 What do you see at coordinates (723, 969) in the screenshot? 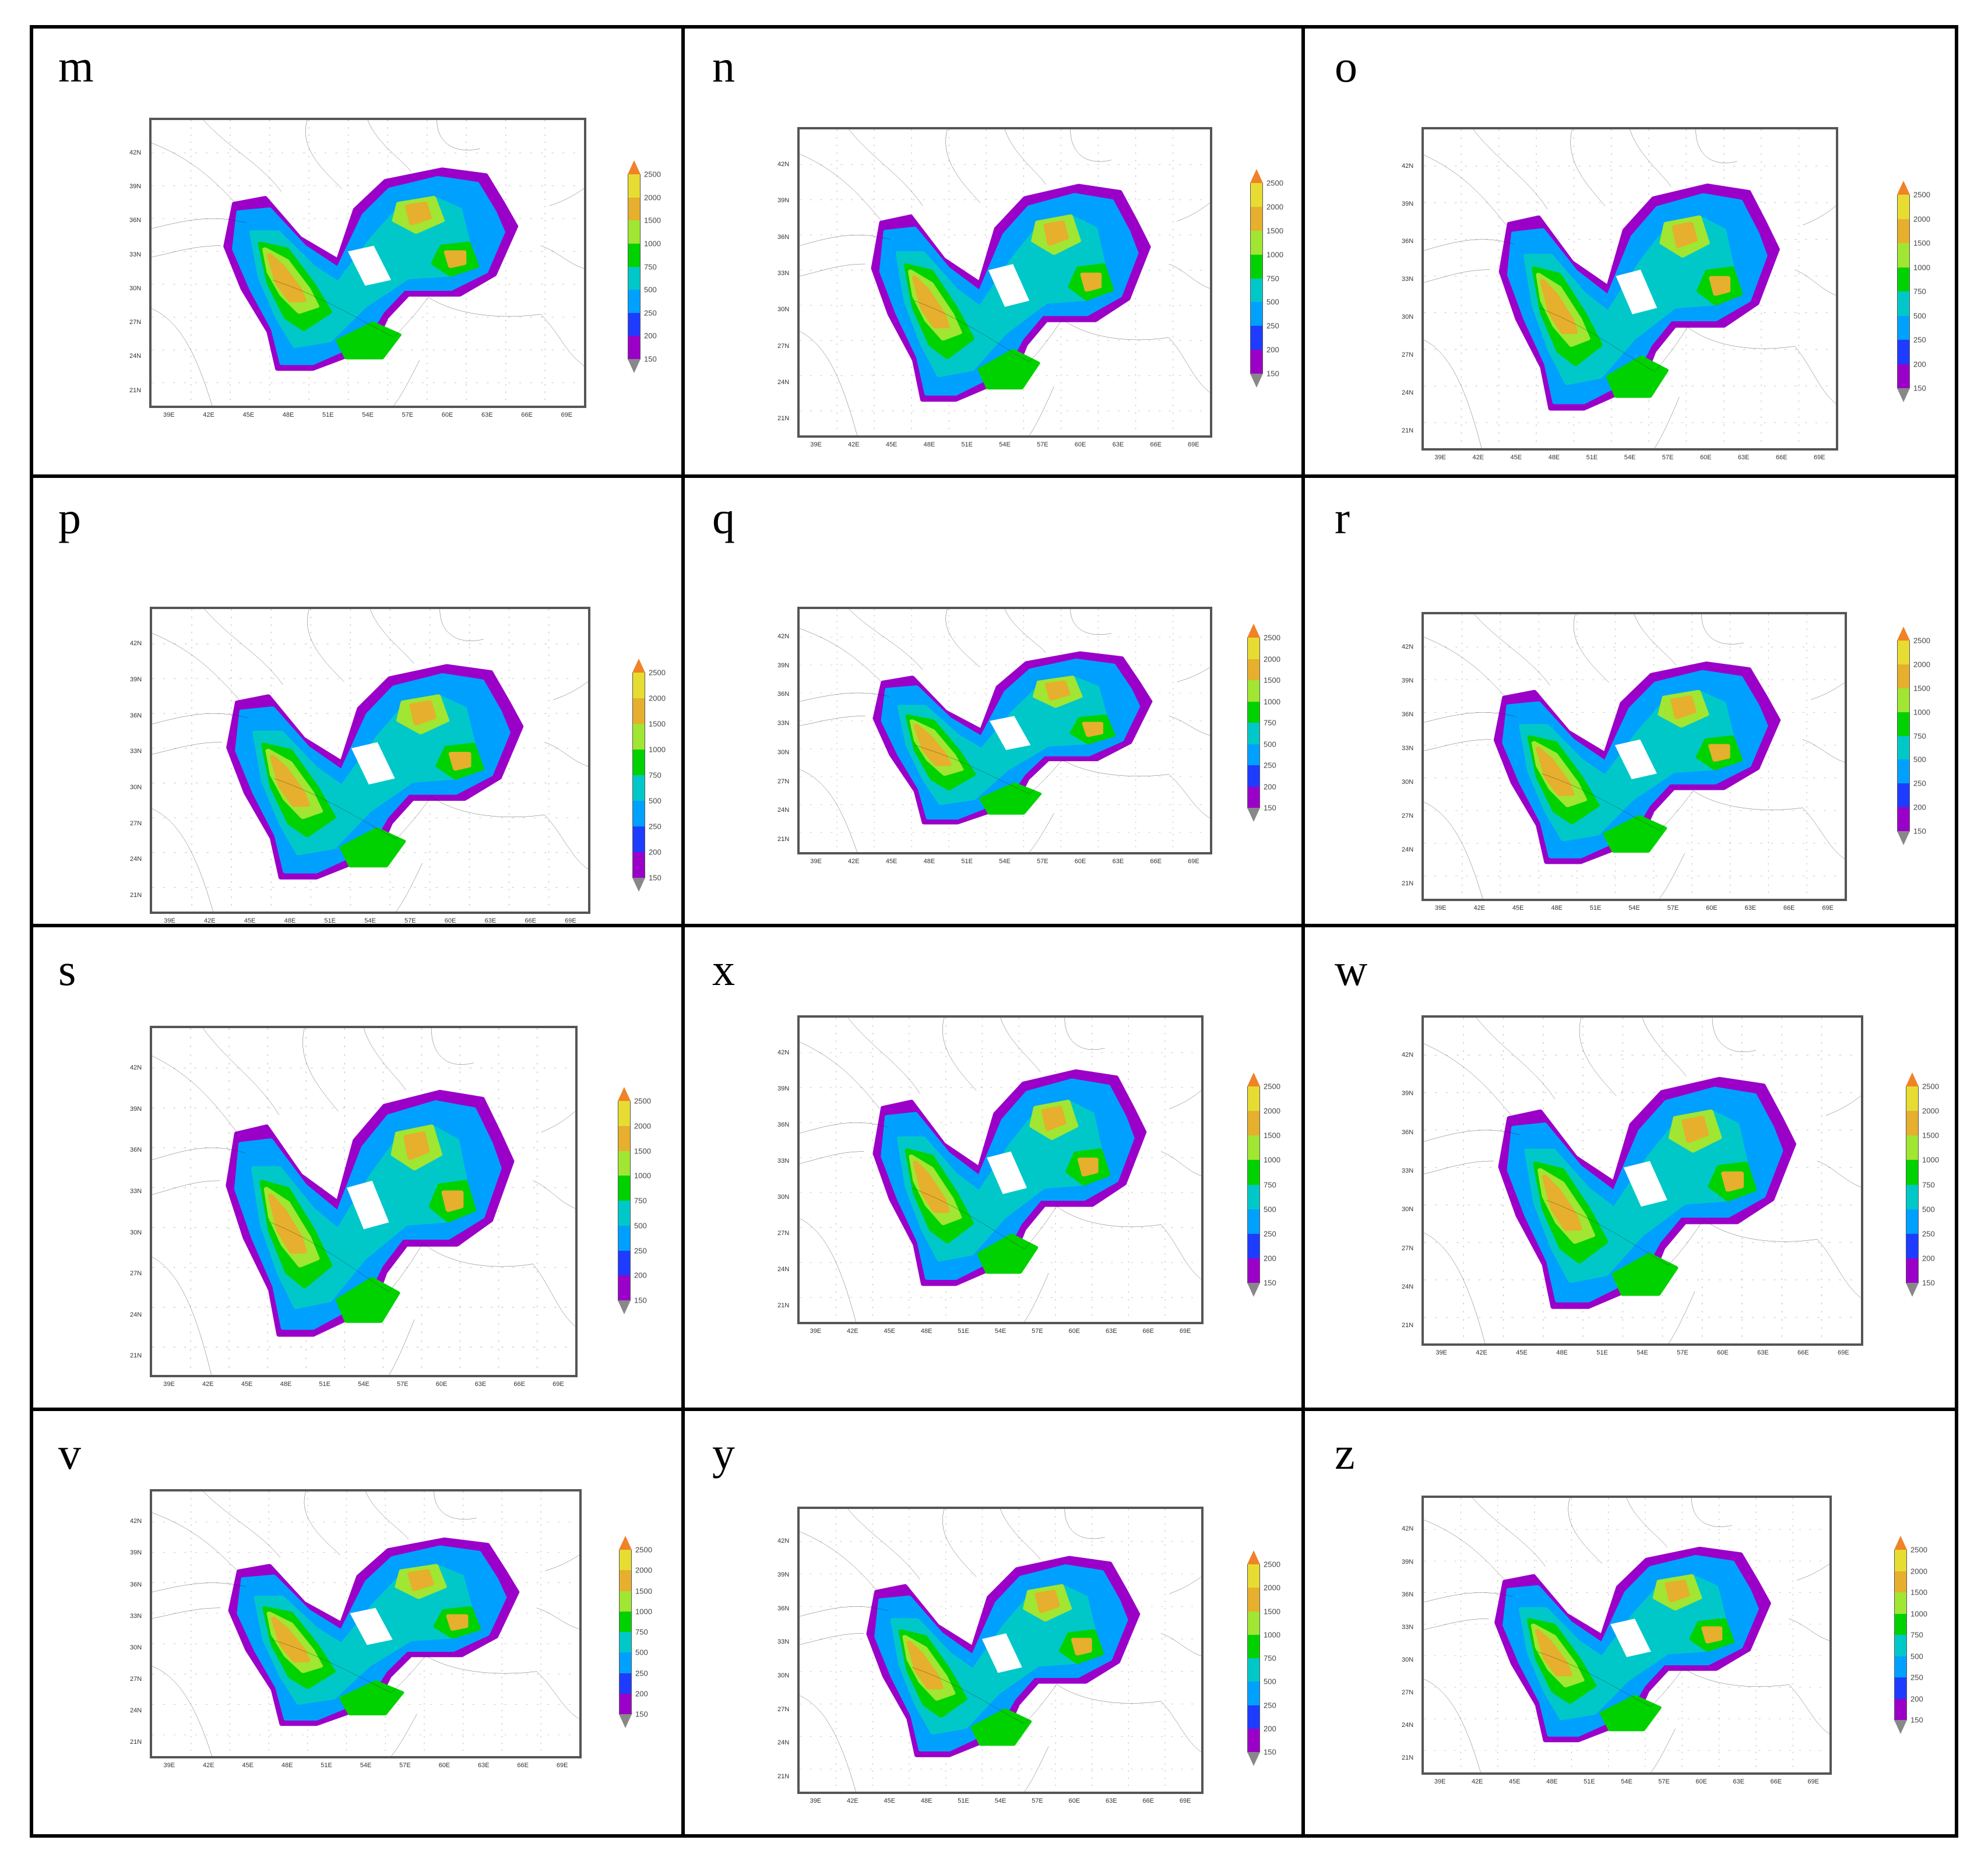
I see `panel-label: x` at bounding box center [723, 969].